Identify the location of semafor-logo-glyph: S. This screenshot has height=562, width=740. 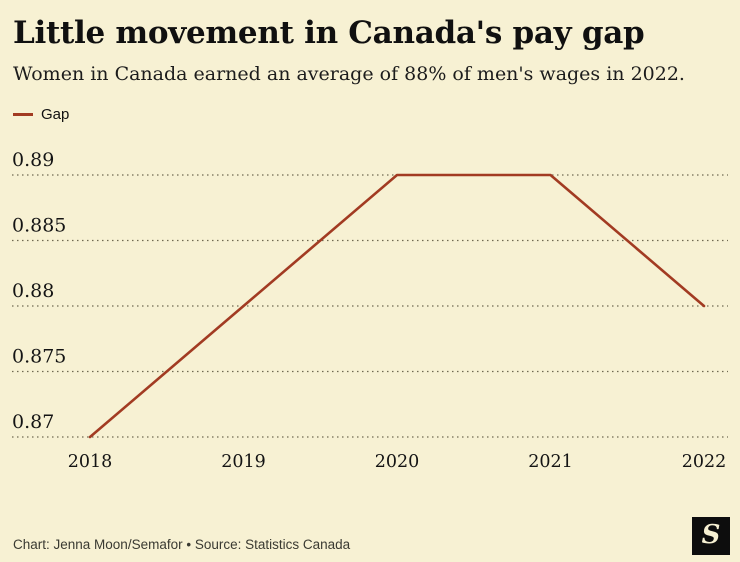
(711, 535).